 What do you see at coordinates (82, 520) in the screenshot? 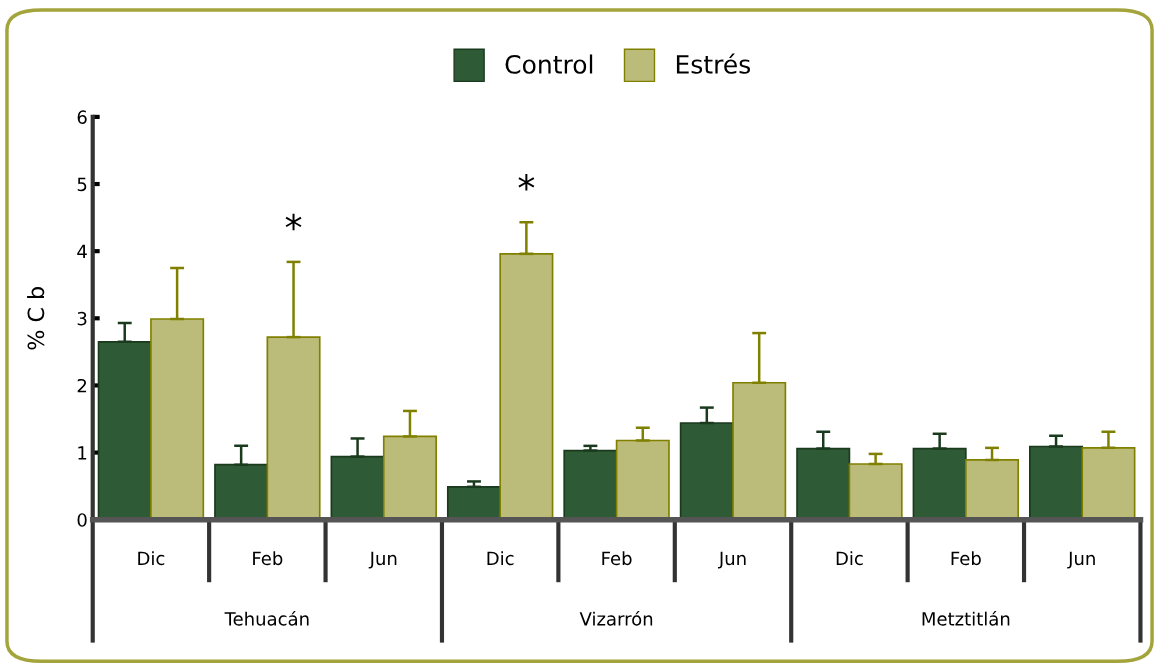
I see `y-tick-label: 0` at bounding box center [82, 520].